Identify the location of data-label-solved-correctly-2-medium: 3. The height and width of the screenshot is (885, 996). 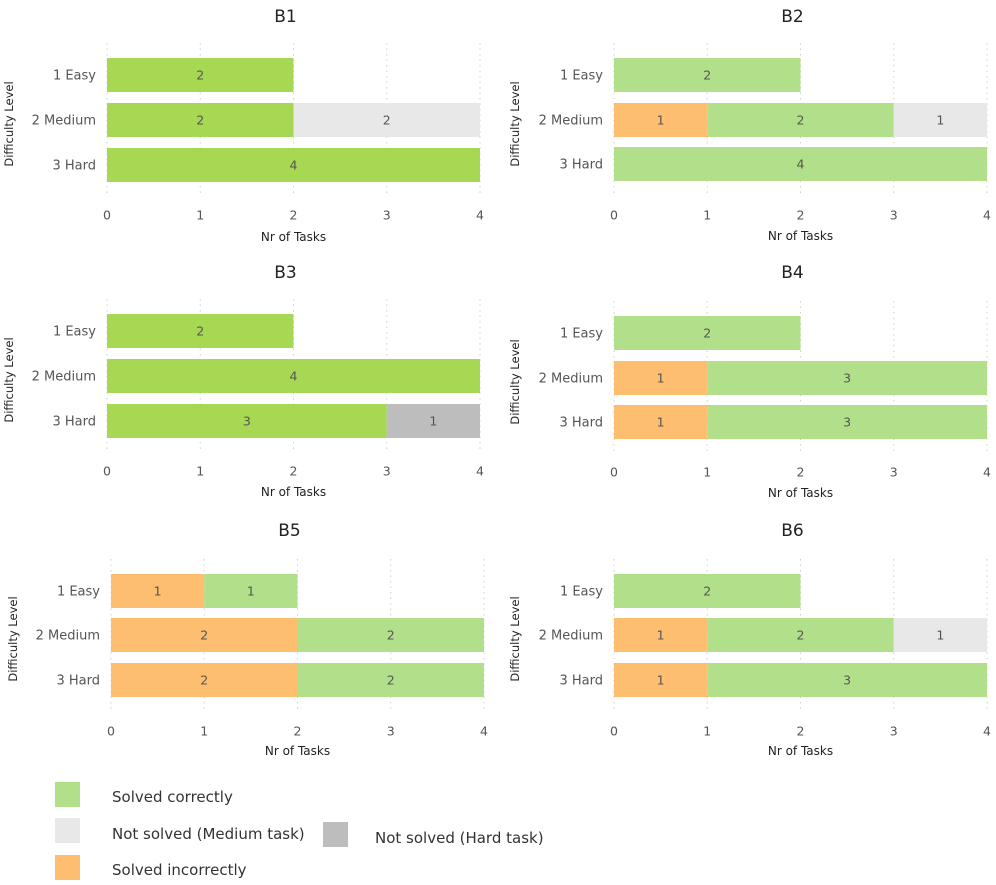
(847, 378).